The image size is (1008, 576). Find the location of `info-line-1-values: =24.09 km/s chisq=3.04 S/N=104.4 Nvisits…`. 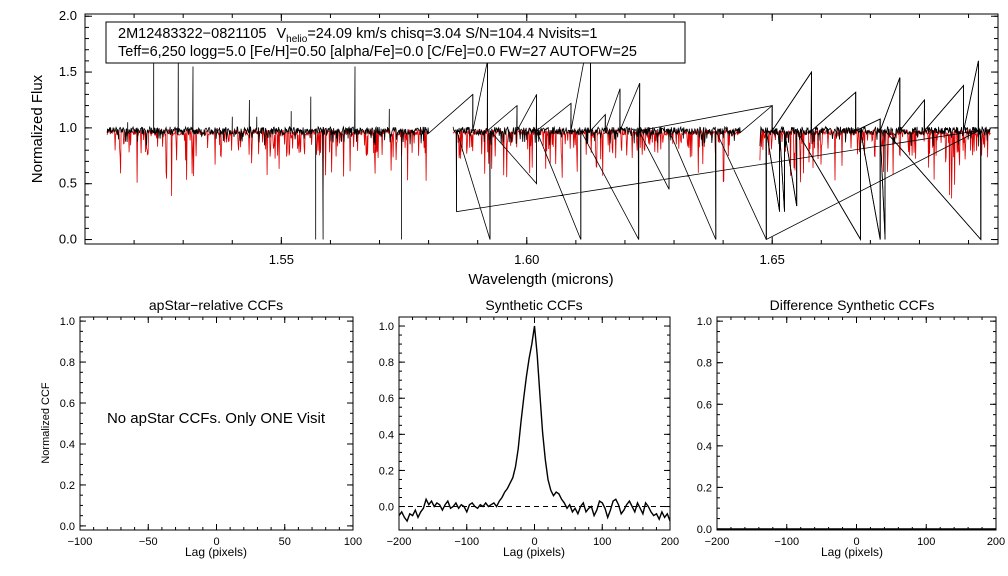

info-line-1-values: =24.09 km/s chisq=3.04 S/N=104.4 Nvisits… is located at coordinates (452, 34).